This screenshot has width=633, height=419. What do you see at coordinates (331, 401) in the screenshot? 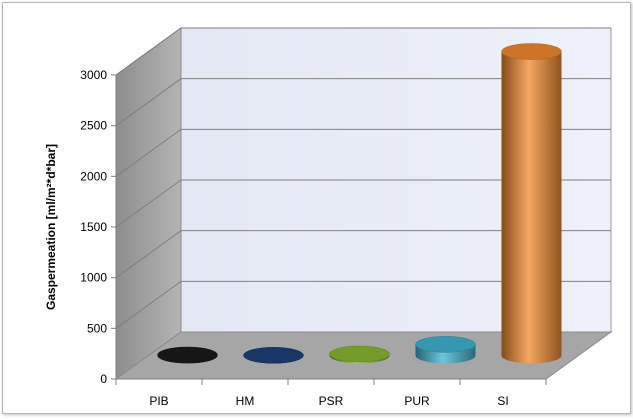
I see `x-tick-label: PSR` at bounding box center [331, 401].